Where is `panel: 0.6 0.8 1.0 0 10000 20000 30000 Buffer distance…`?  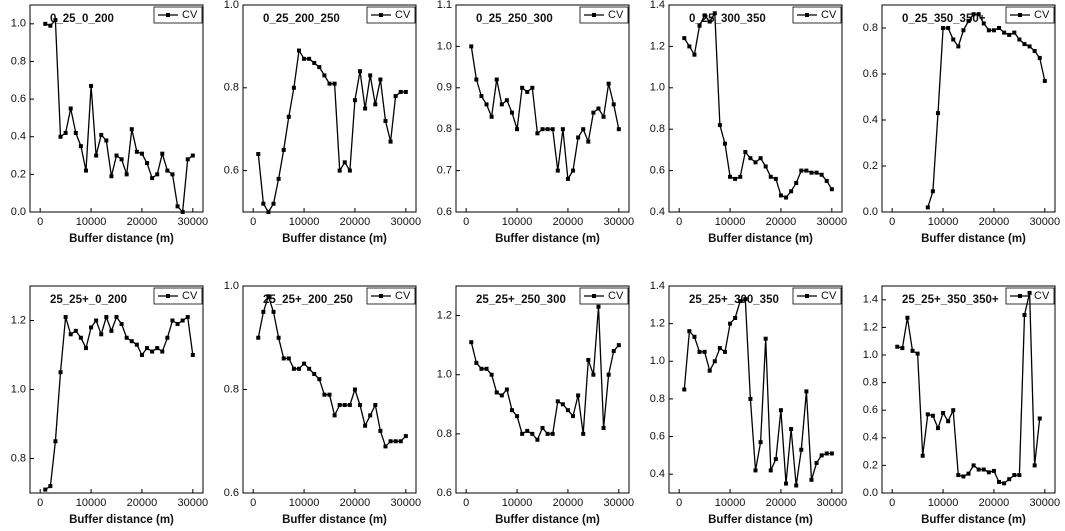 panel: 0.6 0.8 1.0 0 10000 20000 30000 Buffer distance… is located at coordinates (322, 403).